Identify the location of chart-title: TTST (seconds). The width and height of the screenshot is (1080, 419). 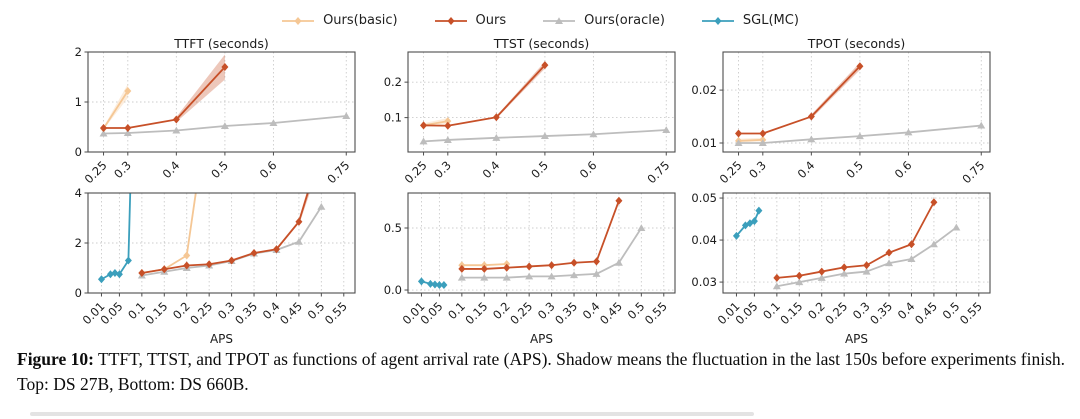
(541, 43).